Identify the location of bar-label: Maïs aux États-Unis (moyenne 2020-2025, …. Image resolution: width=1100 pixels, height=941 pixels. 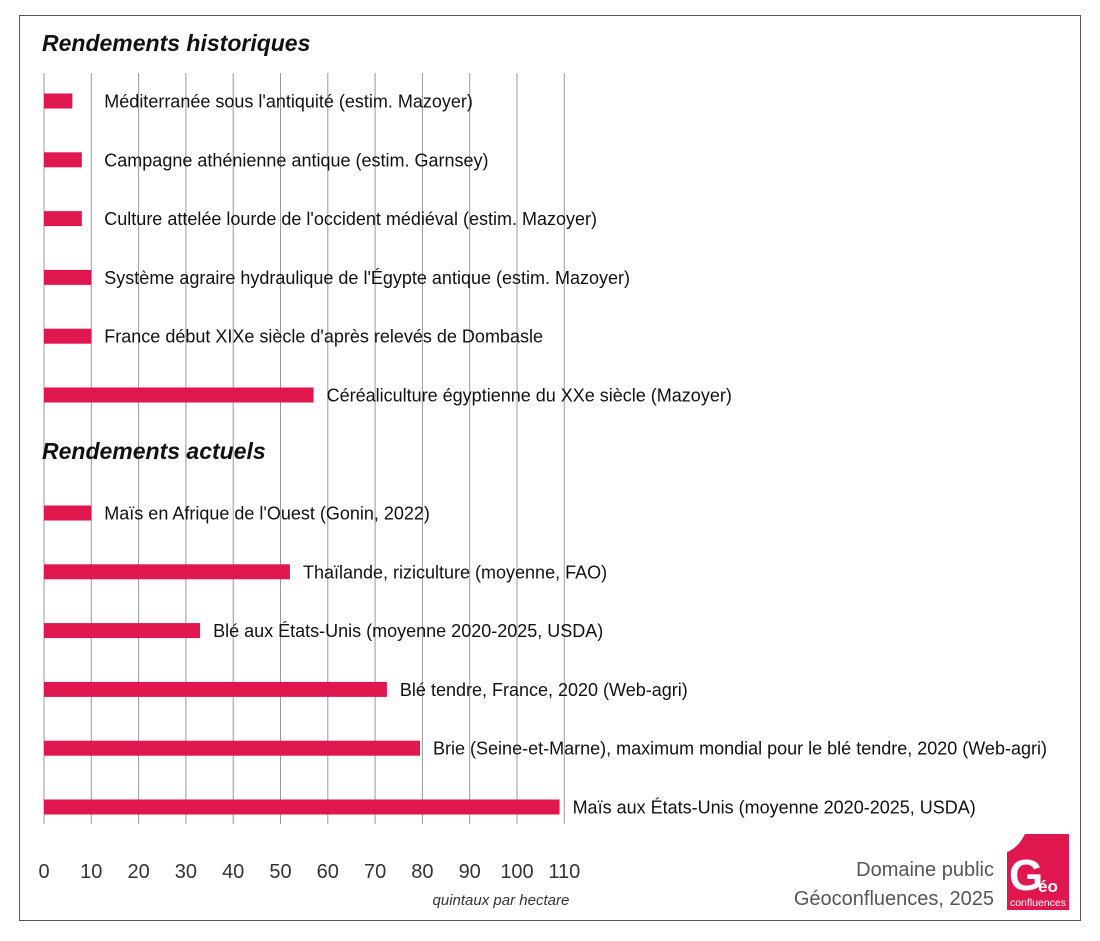
(774, 808).